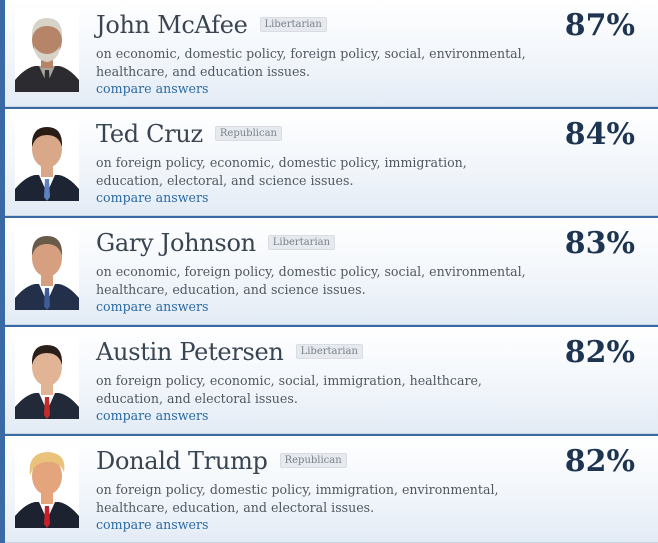 This screenshot has height=543, width=658. Describe the element at coordinates (216, 243) in the screenshot. I see `candidate-name: Gary Johnson Libertarian` at that location.